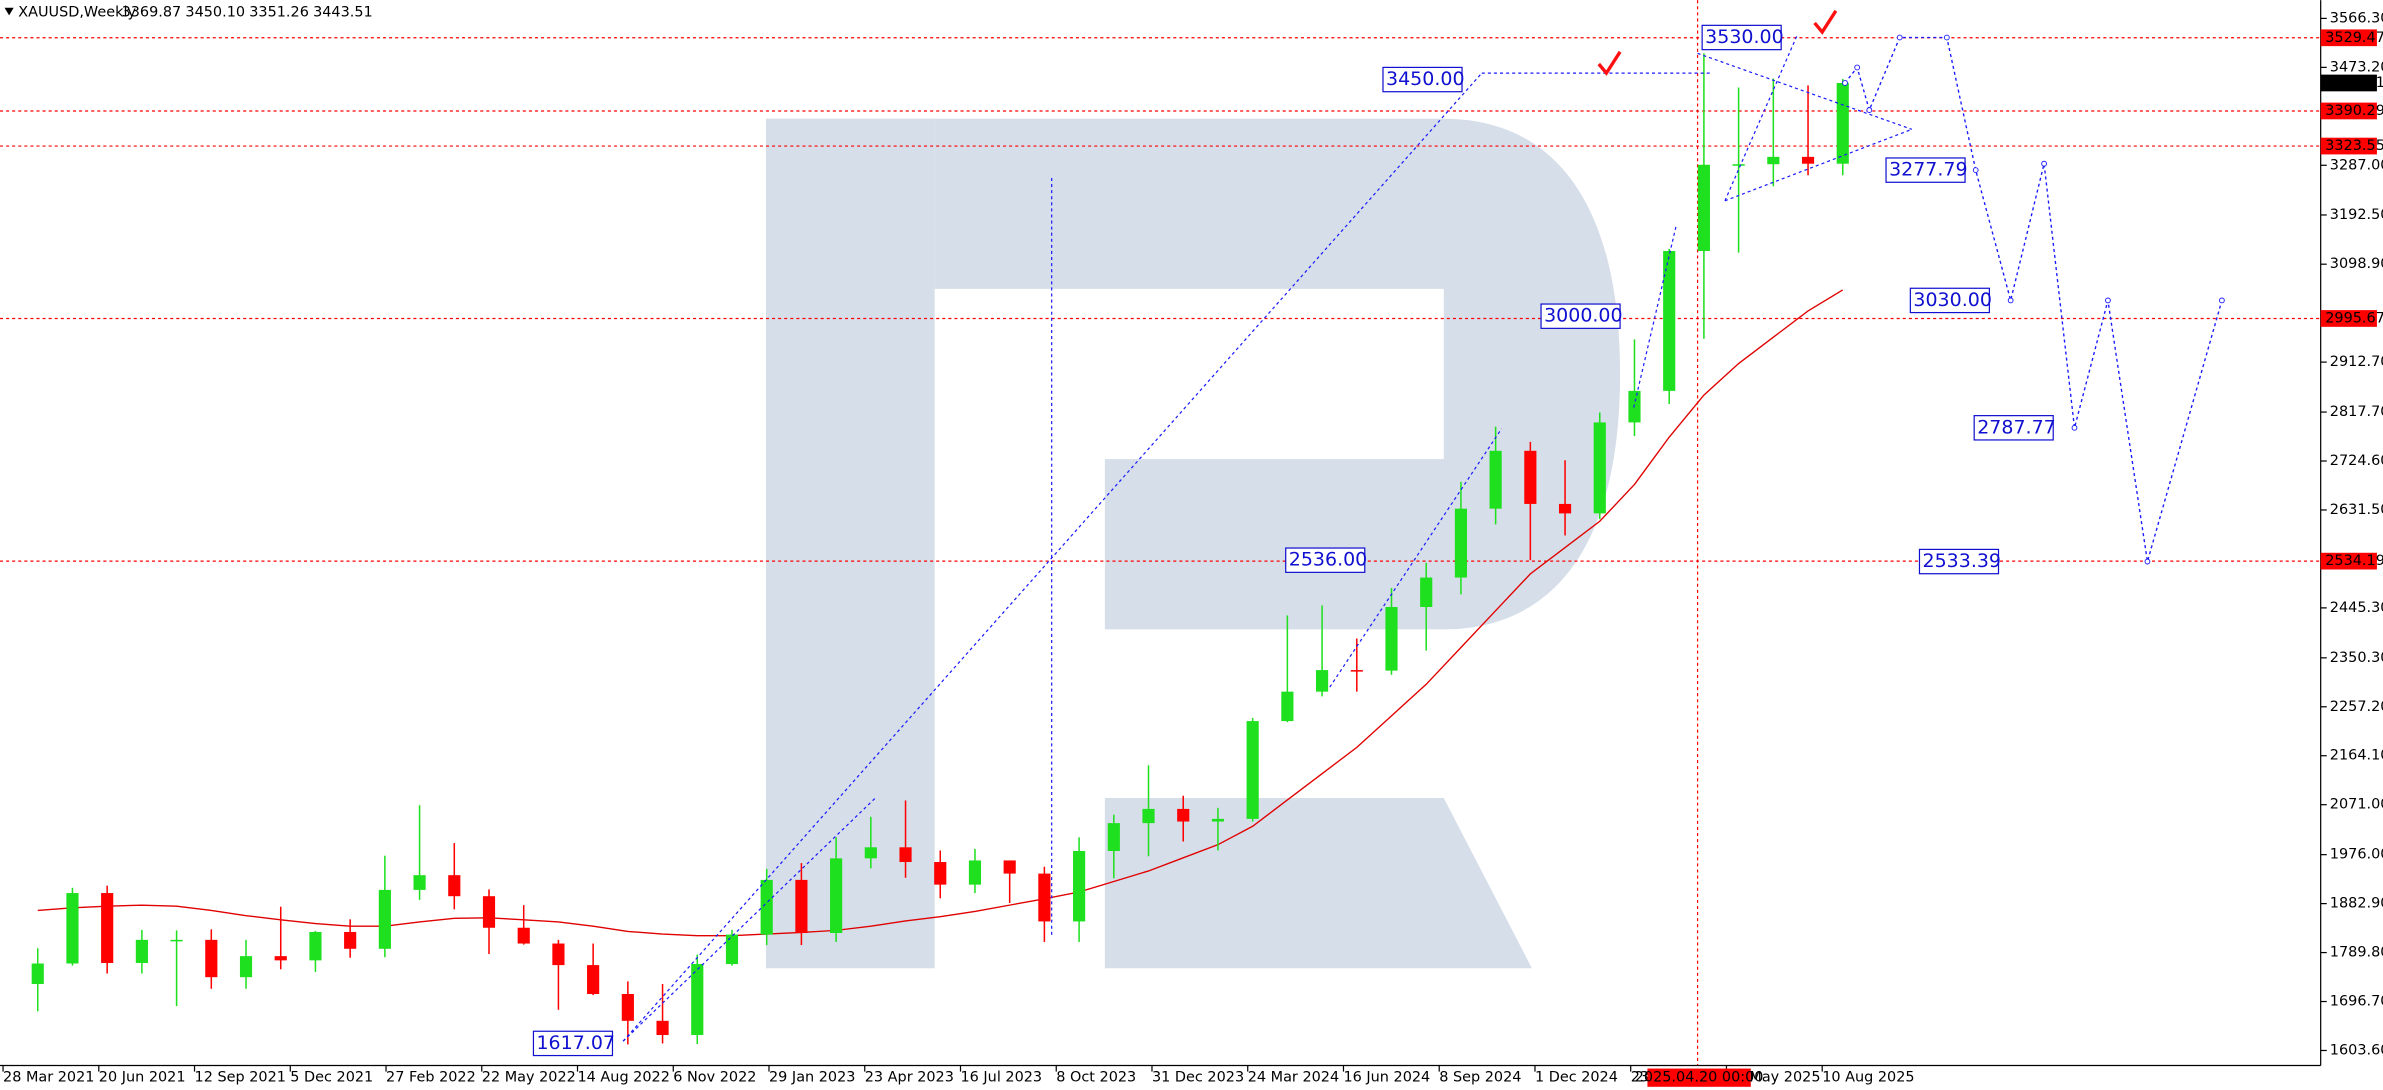  Describe the element at coordinates (1818, 165) in the screenshot. I see `triangle-bottom` at that location.